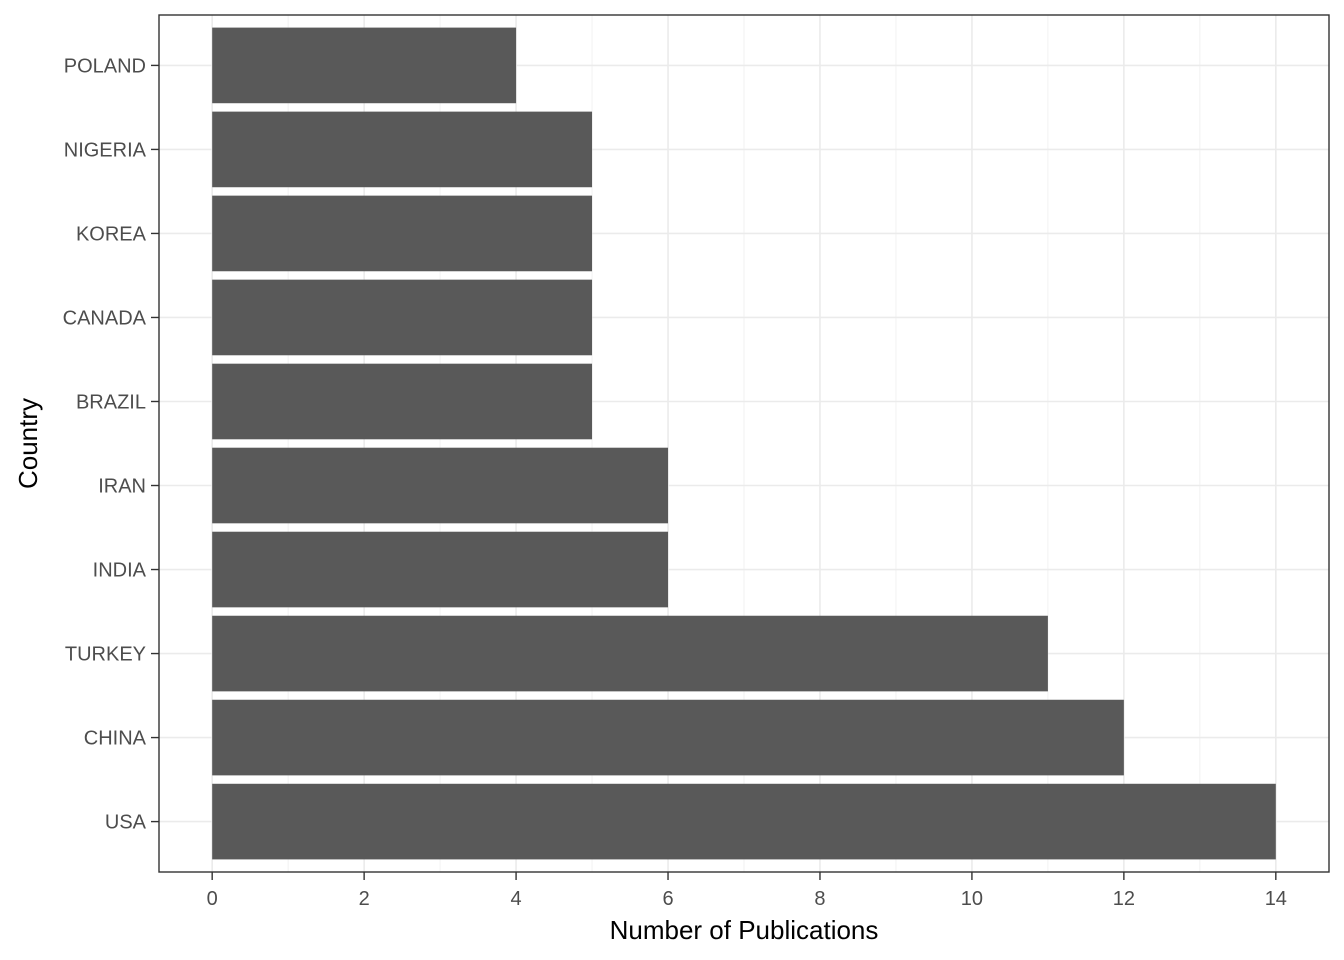  What do you see at coordinates (744, 930) in the screenshot?
I see `x-axis-title: Number of Publications` at bounding box center [744, 930].